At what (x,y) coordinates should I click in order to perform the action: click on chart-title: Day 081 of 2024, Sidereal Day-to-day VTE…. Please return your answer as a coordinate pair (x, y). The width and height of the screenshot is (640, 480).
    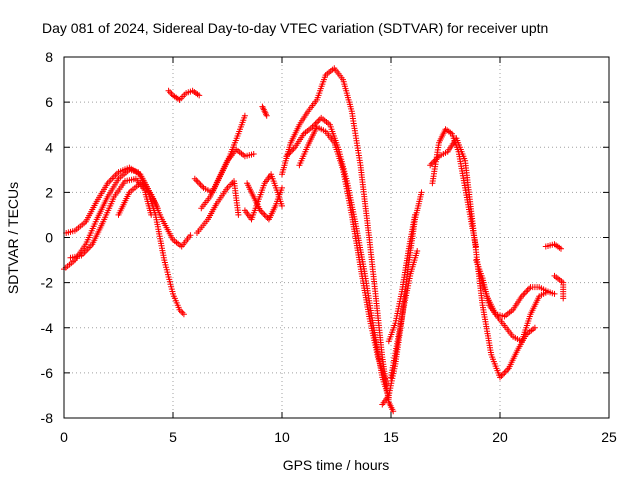
    Looking at the image, I should click on (295, 28).